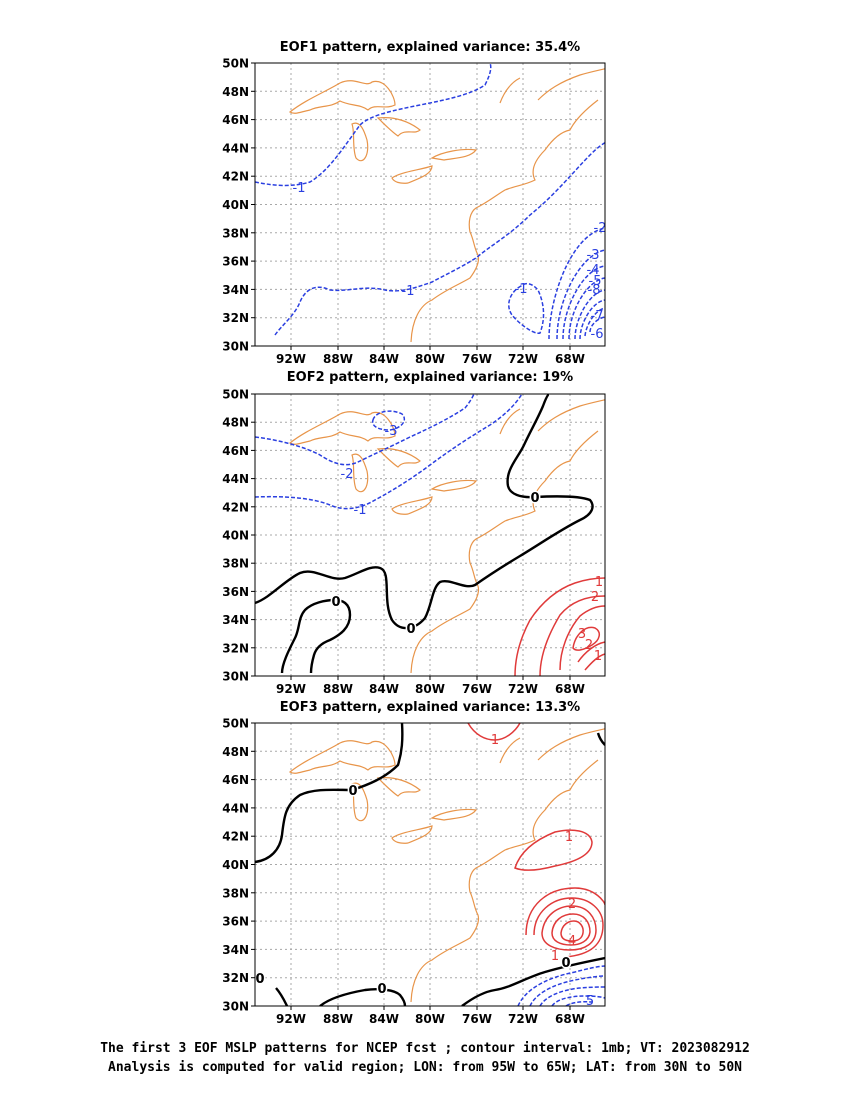 This screenshot has width=850, height=1100. I want to click on eof3-contours-zero, so click(430, 864).